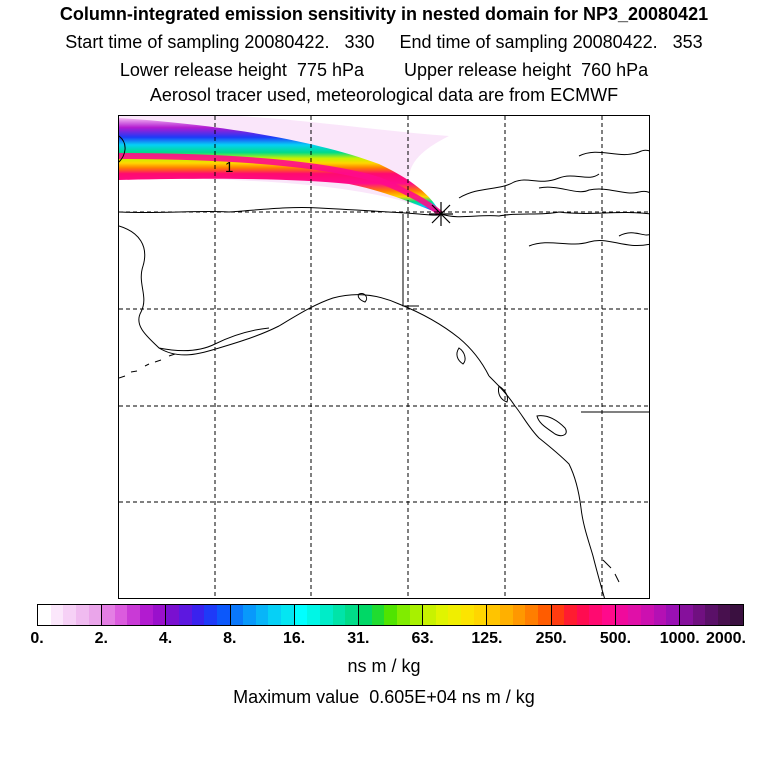 This screenshot has height=768, width=768. What do you see at coordinates (230, 638) in the screenshot?
I see `colorbar-tick-label: 8.` at bounding box center [230, 638].